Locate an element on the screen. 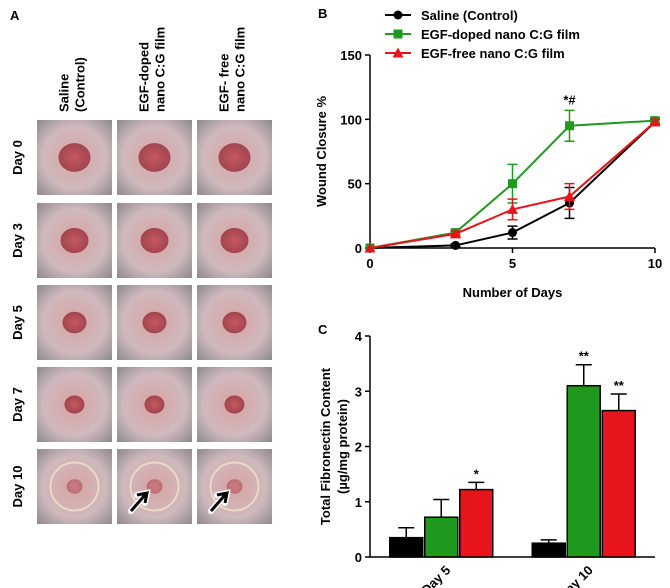 Image resolution: width=670 pixels, height=588 pixels. y-axis-label: Wound Closure % is located at coordinates (321, 151).